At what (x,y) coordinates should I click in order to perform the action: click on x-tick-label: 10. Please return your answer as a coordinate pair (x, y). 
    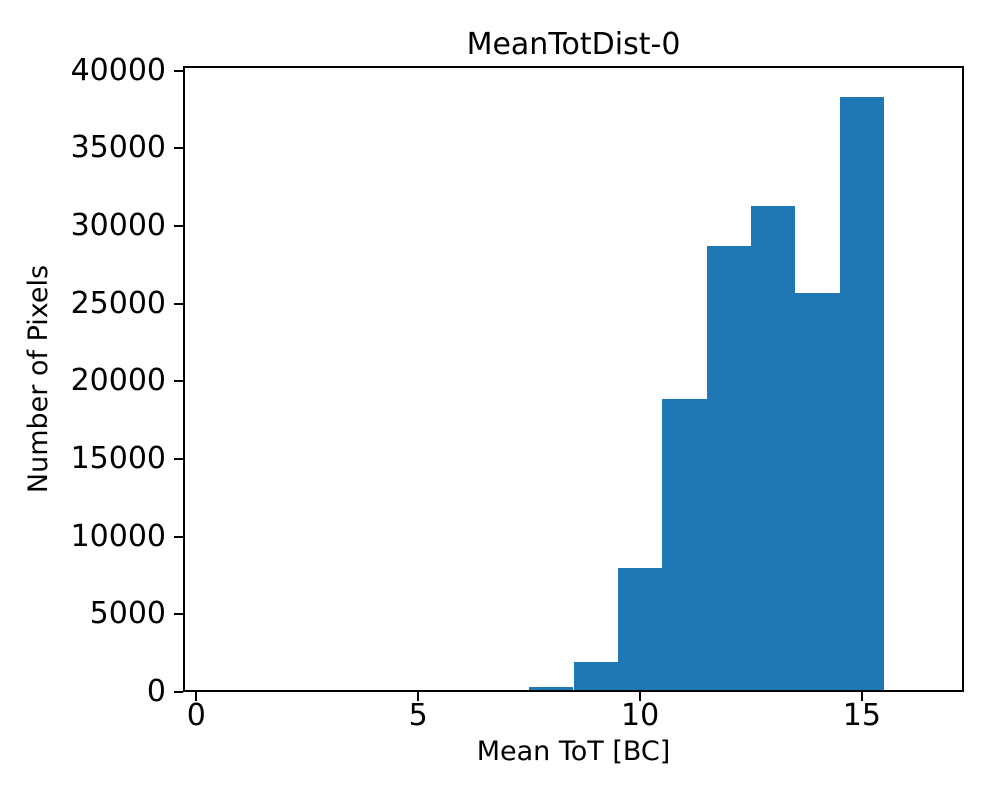
    Looking at the image, I should click on (640, 715).